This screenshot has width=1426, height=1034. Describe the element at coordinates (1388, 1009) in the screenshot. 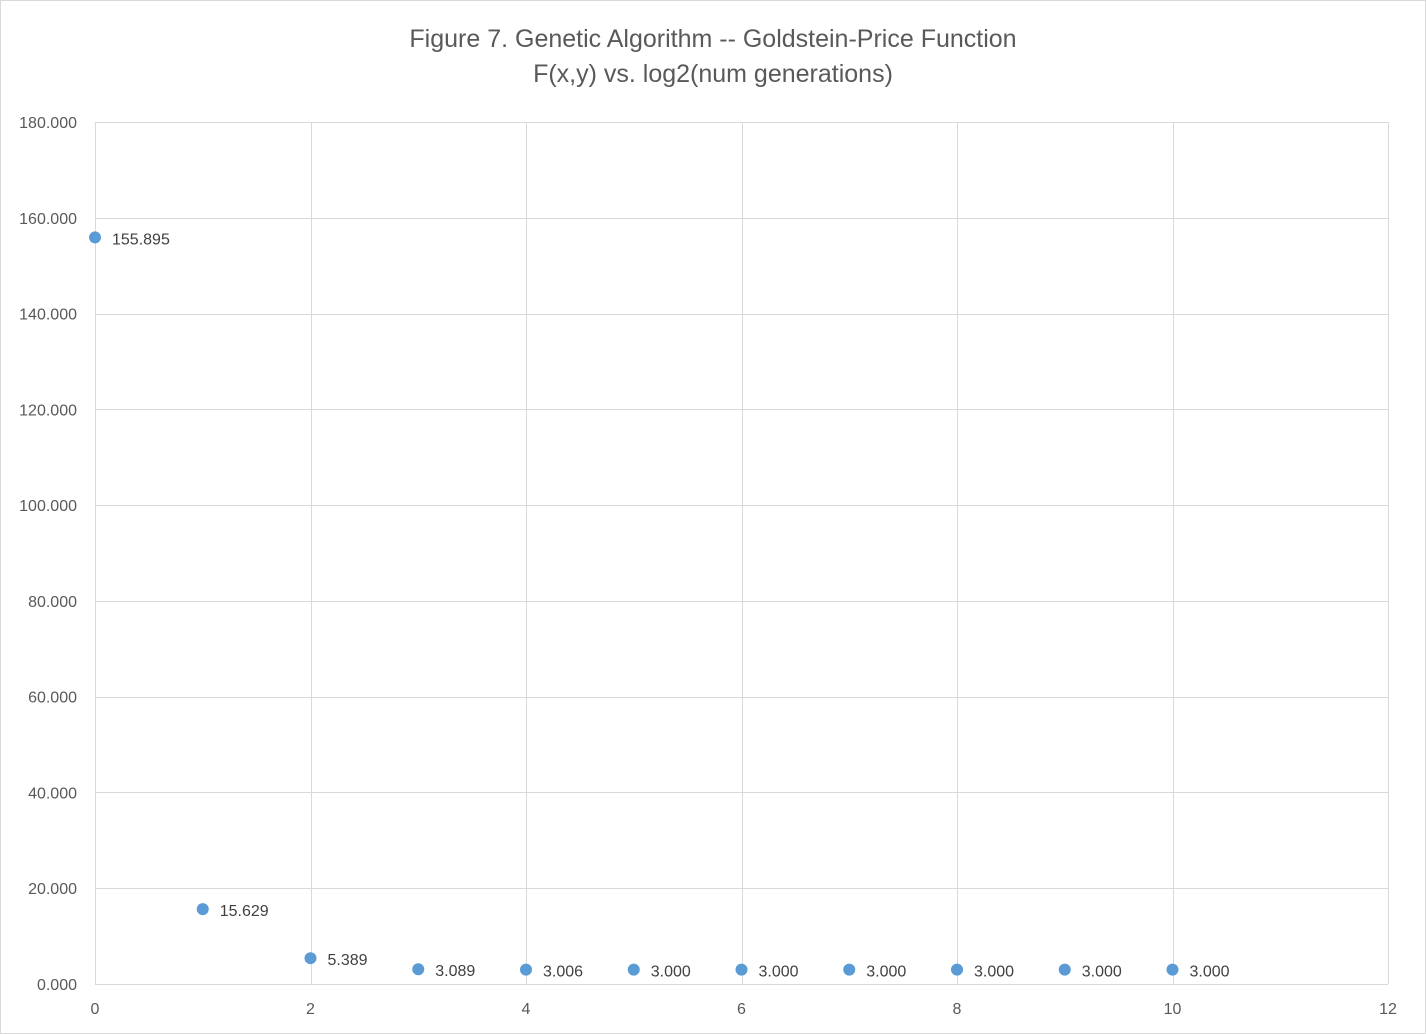

I see `x-tick-label: 12` at that location.